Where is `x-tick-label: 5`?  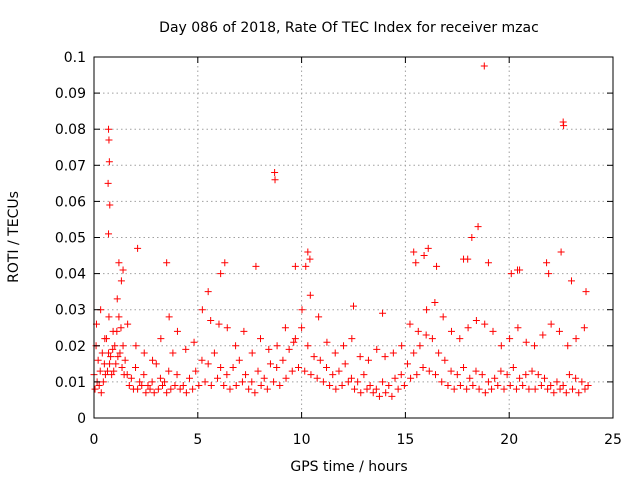
x-tick-label: 5 is located at coordinates (197, 440).